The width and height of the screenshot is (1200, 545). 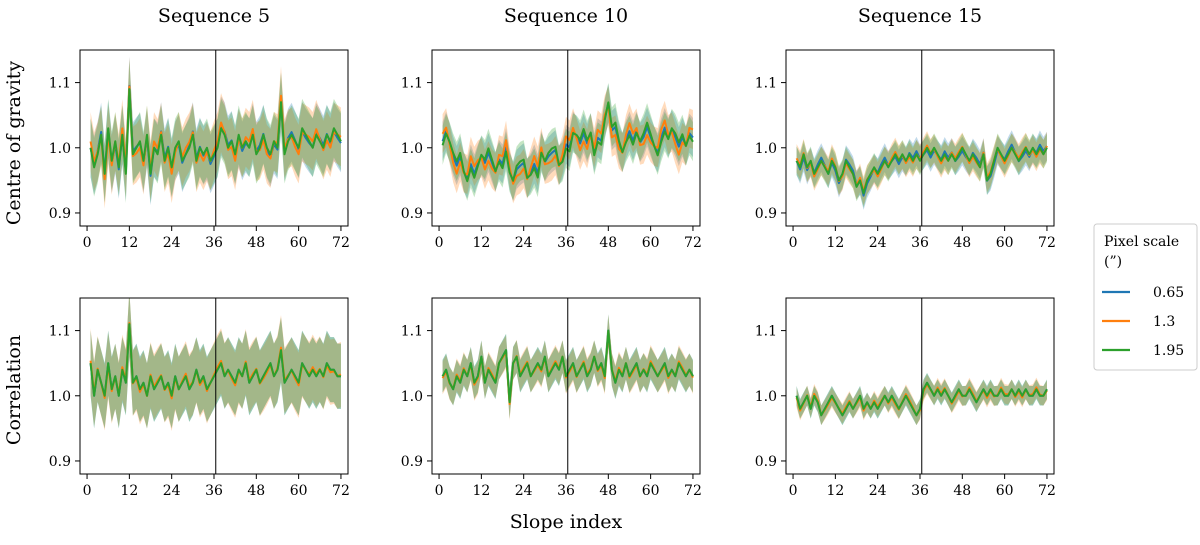 I want to click on col-title-sequence-10: Sequence 10, so click(x=566, y=16).